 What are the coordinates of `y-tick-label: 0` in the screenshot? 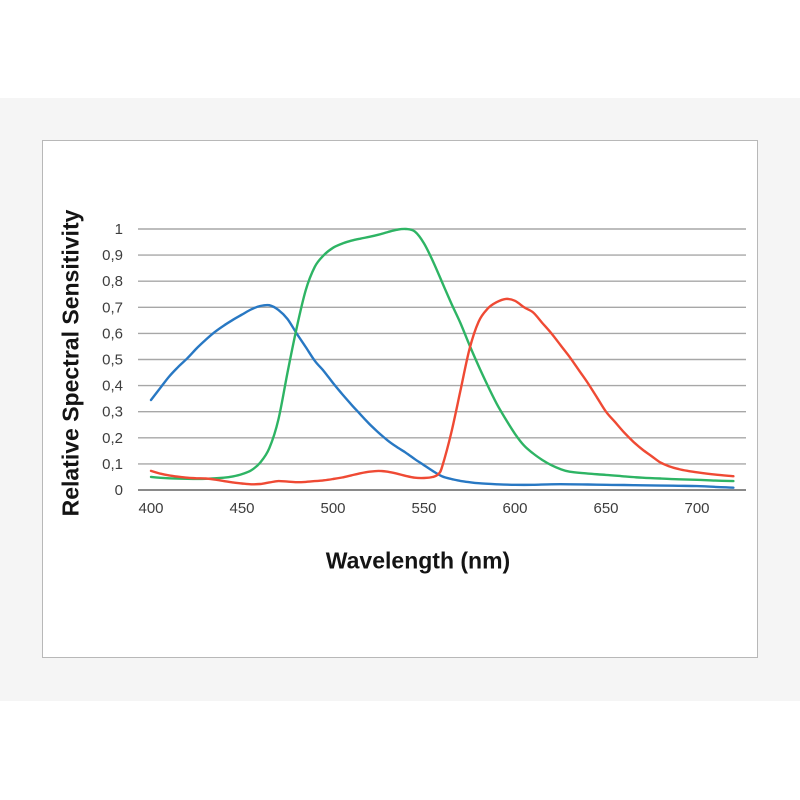 It's located at (119, 490).